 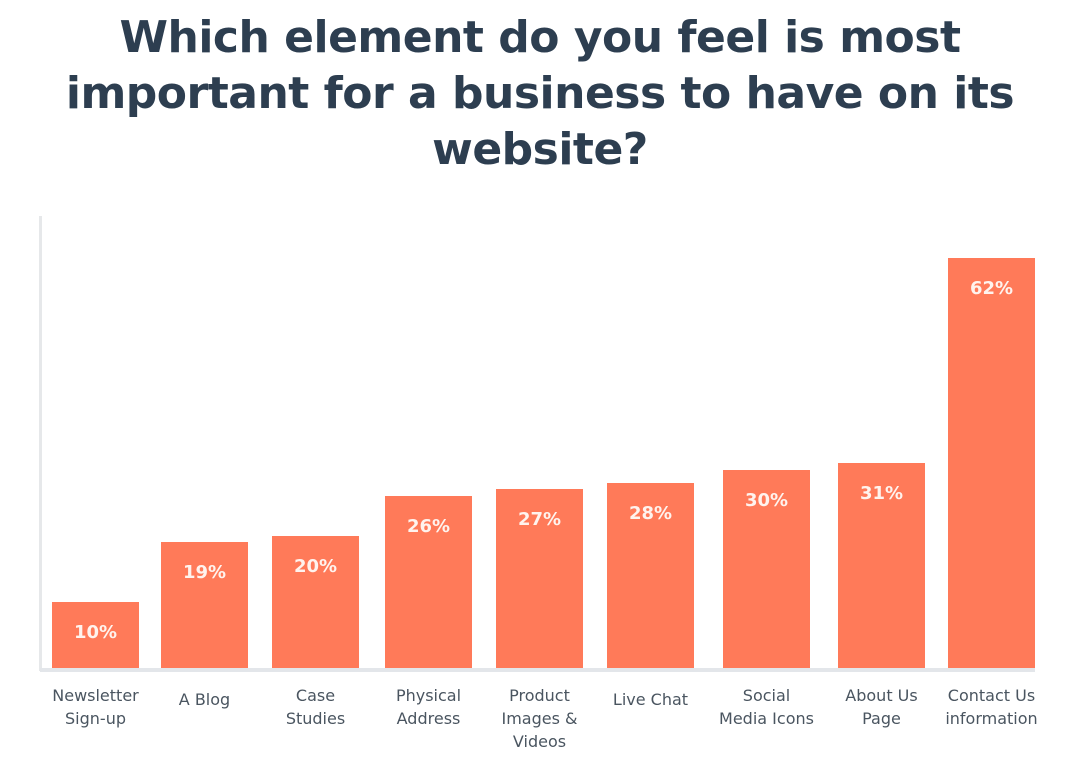 What do you see at coordinates (766, 569) in the screenshot?
I see `bar: 30%` at bounding box center [766, 569].